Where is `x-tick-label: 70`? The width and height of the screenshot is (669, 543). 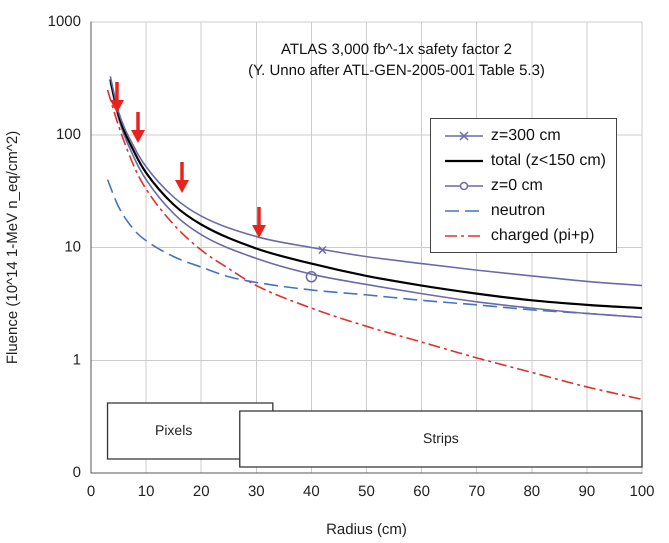 x-tick-label: 70 is located at coordinates (477, 491).